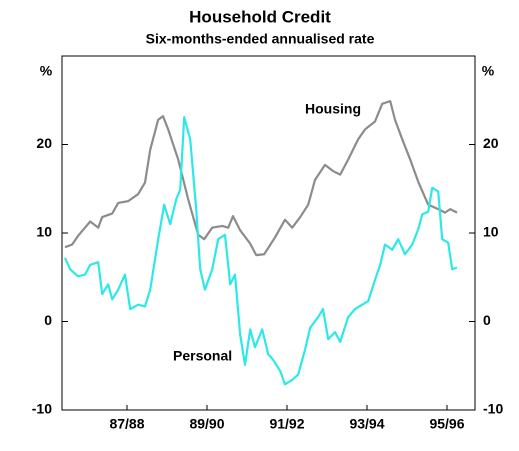 The height and width of the screenshot is (451, 519). I want to click on y2-tick-label: 20, so click(491, 143).